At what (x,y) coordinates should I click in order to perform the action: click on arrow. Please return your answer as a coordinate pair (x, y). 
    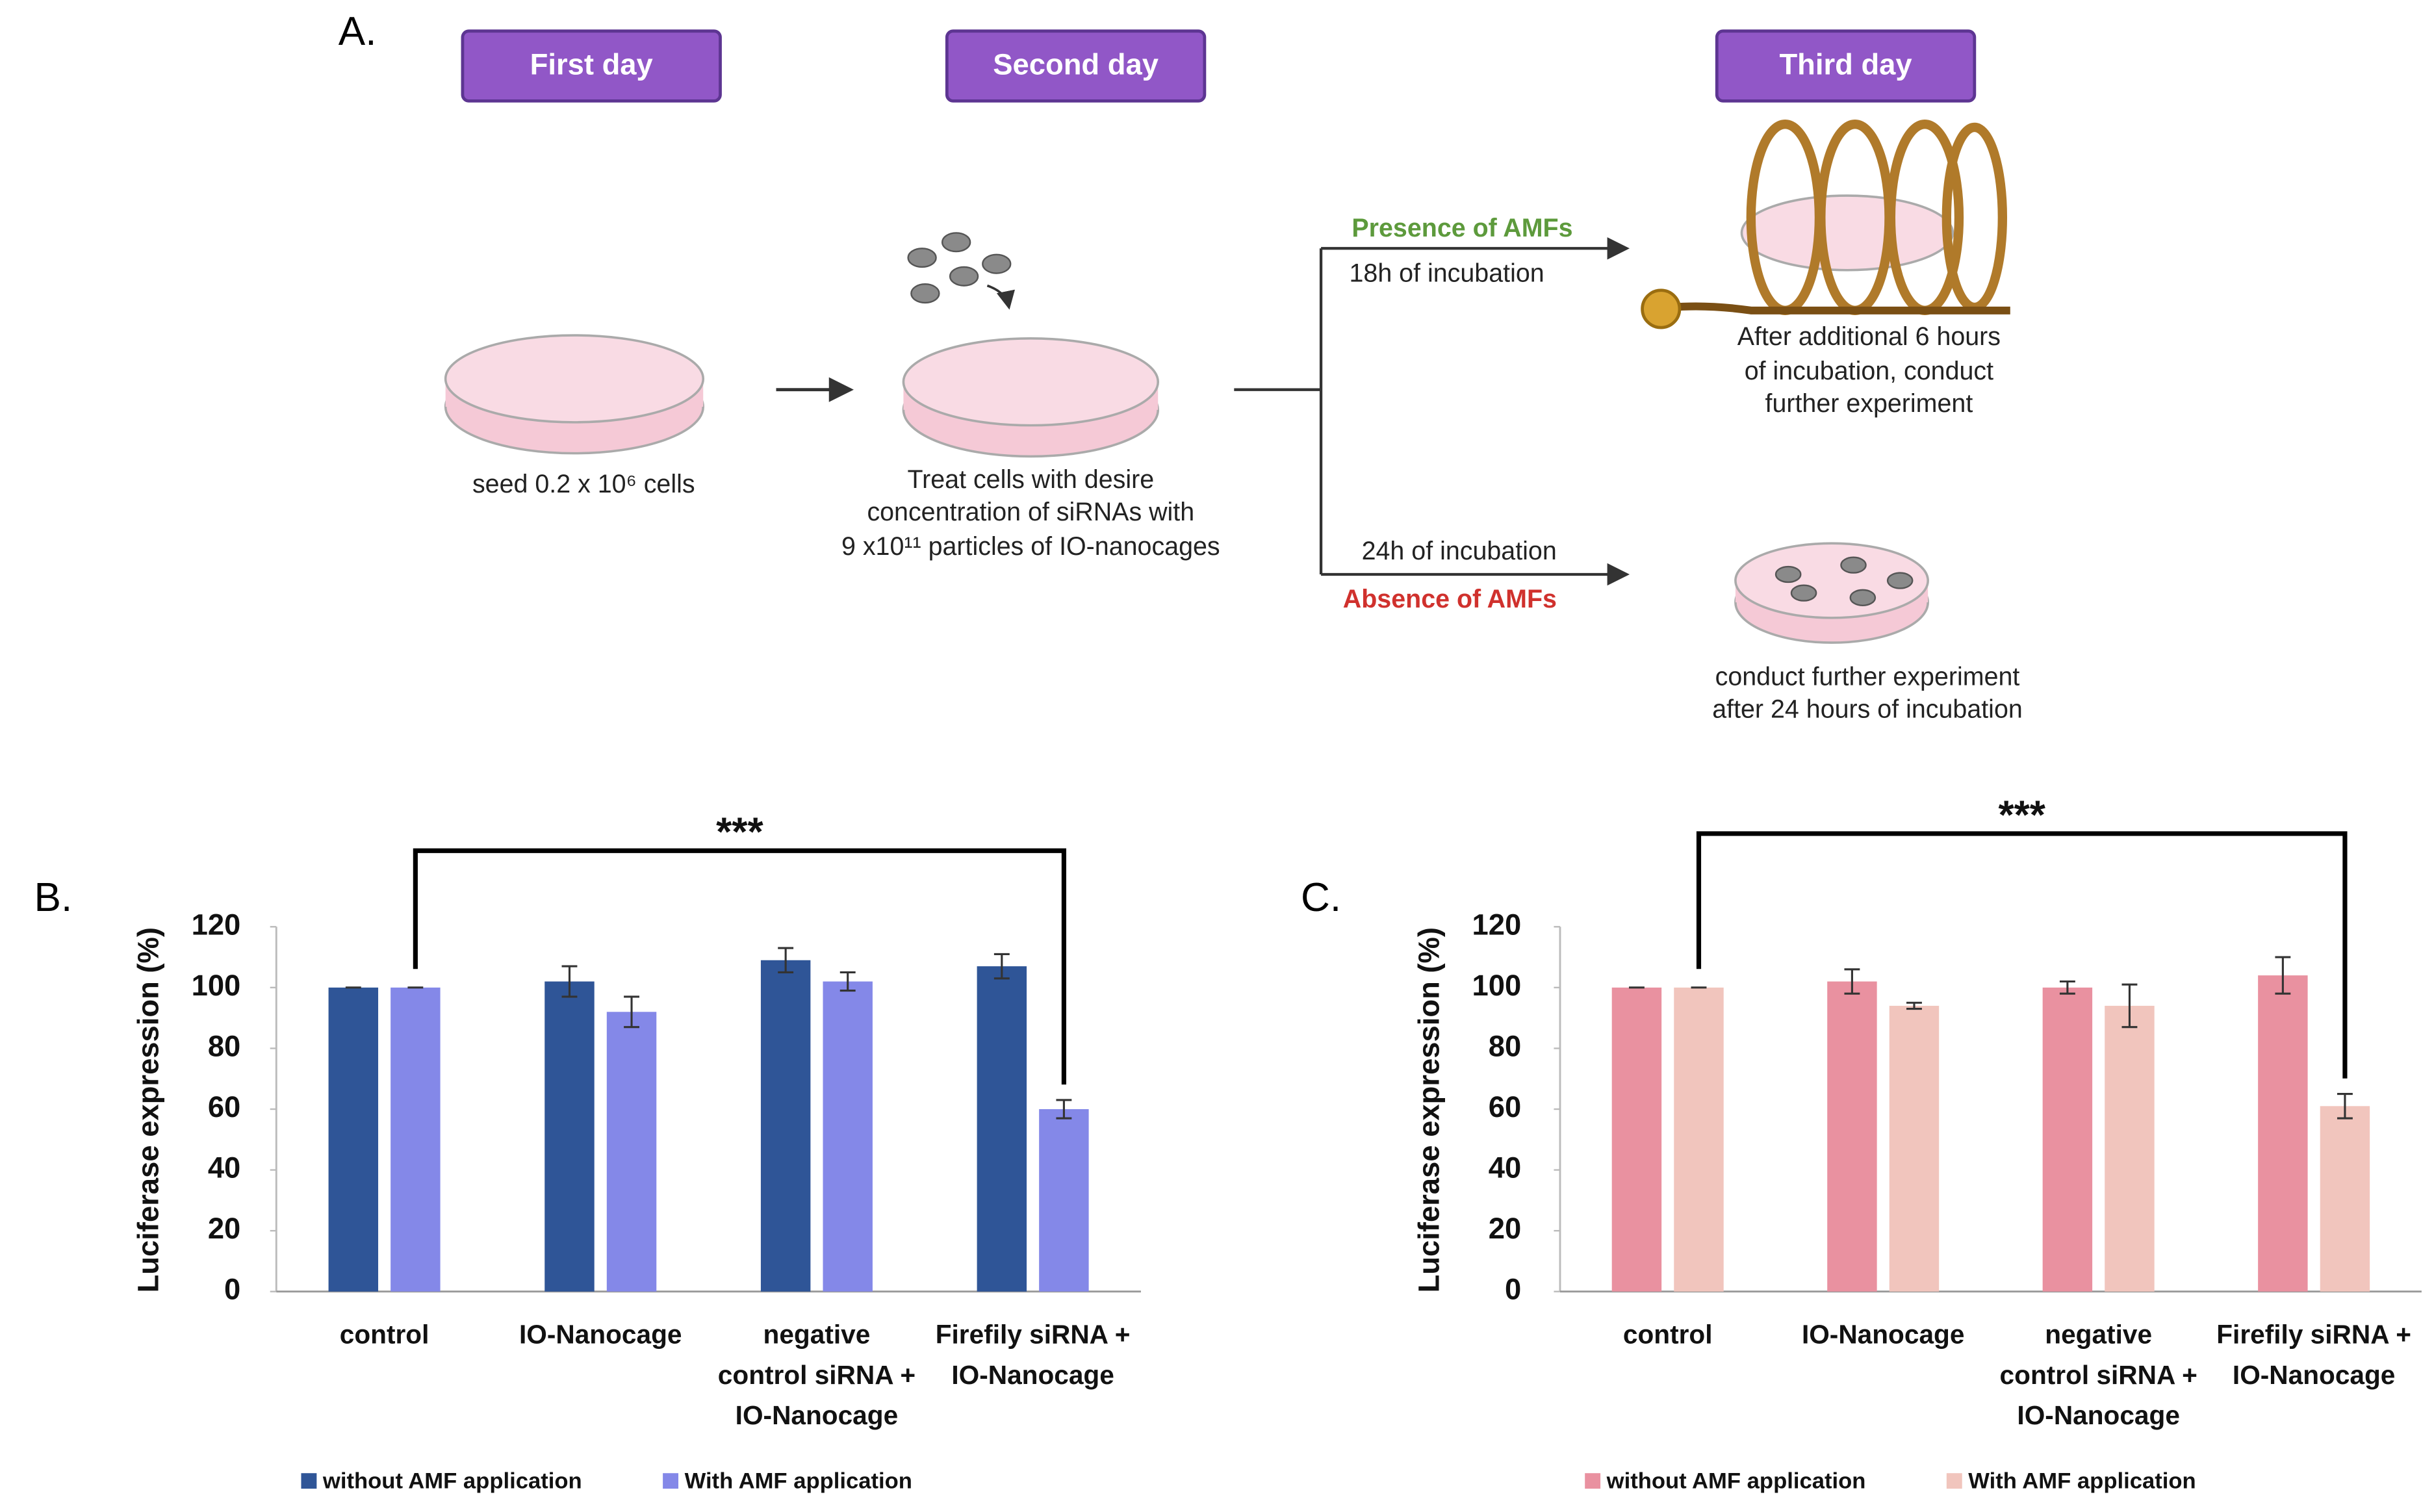
    Looking at the image, I should click on (1001, 297).